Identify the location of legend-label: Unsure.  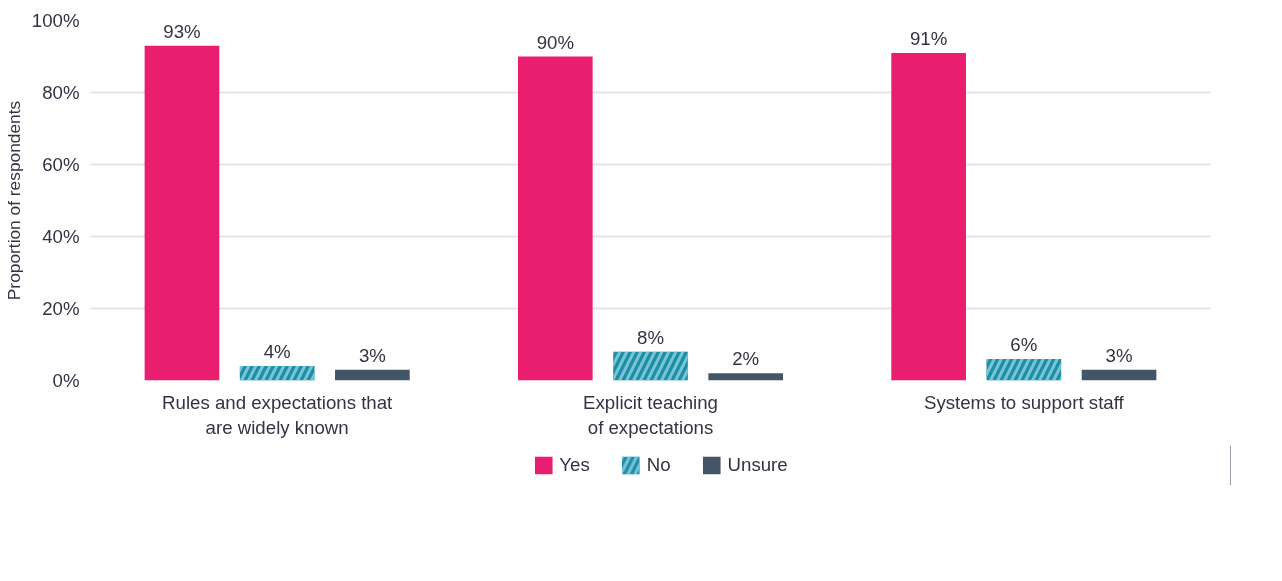
(757, 465).